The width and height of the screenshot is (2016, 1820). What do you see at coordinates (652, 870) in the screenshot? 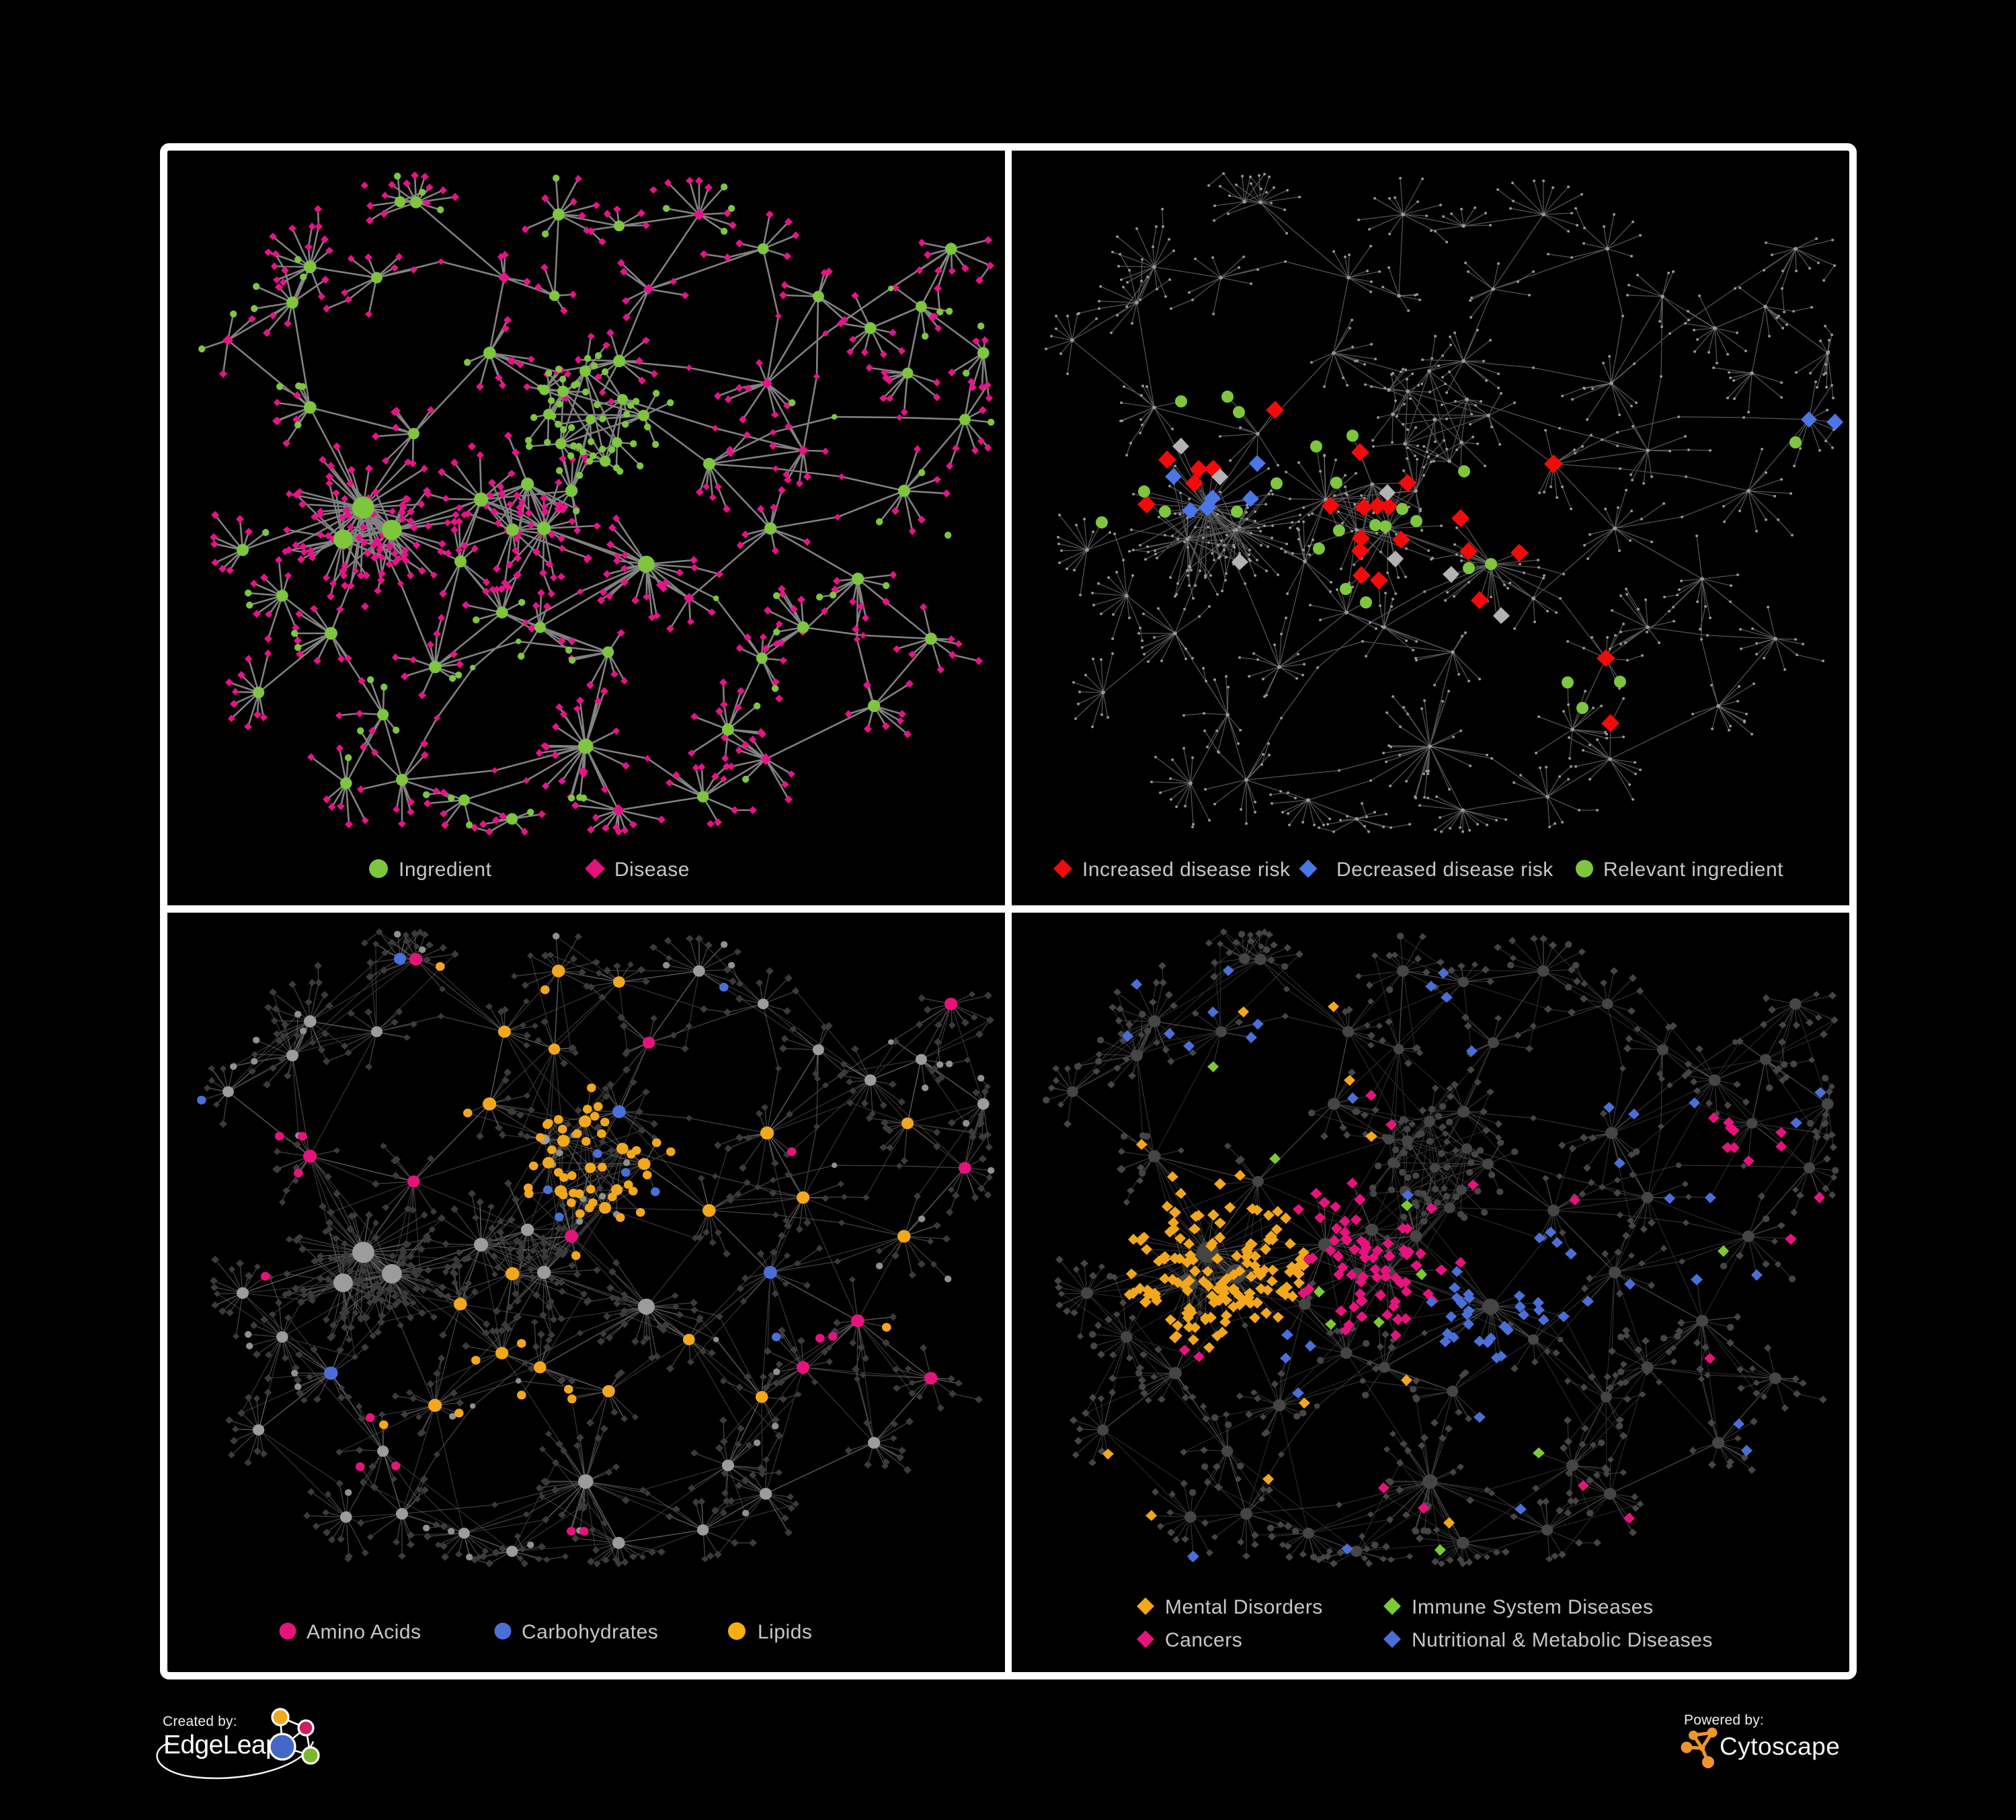
I see `svg-text: Disease` at bounding box center [652, 870].